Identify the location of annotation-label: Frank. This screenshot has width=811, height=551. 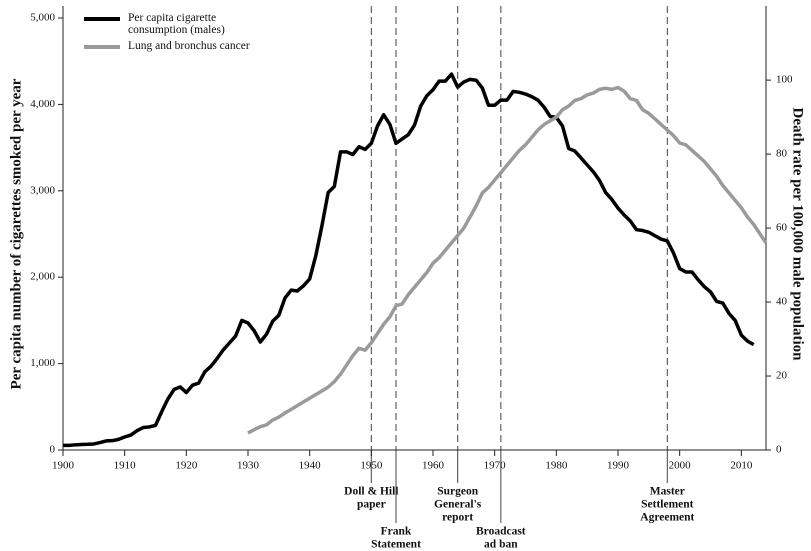
(396, 532).